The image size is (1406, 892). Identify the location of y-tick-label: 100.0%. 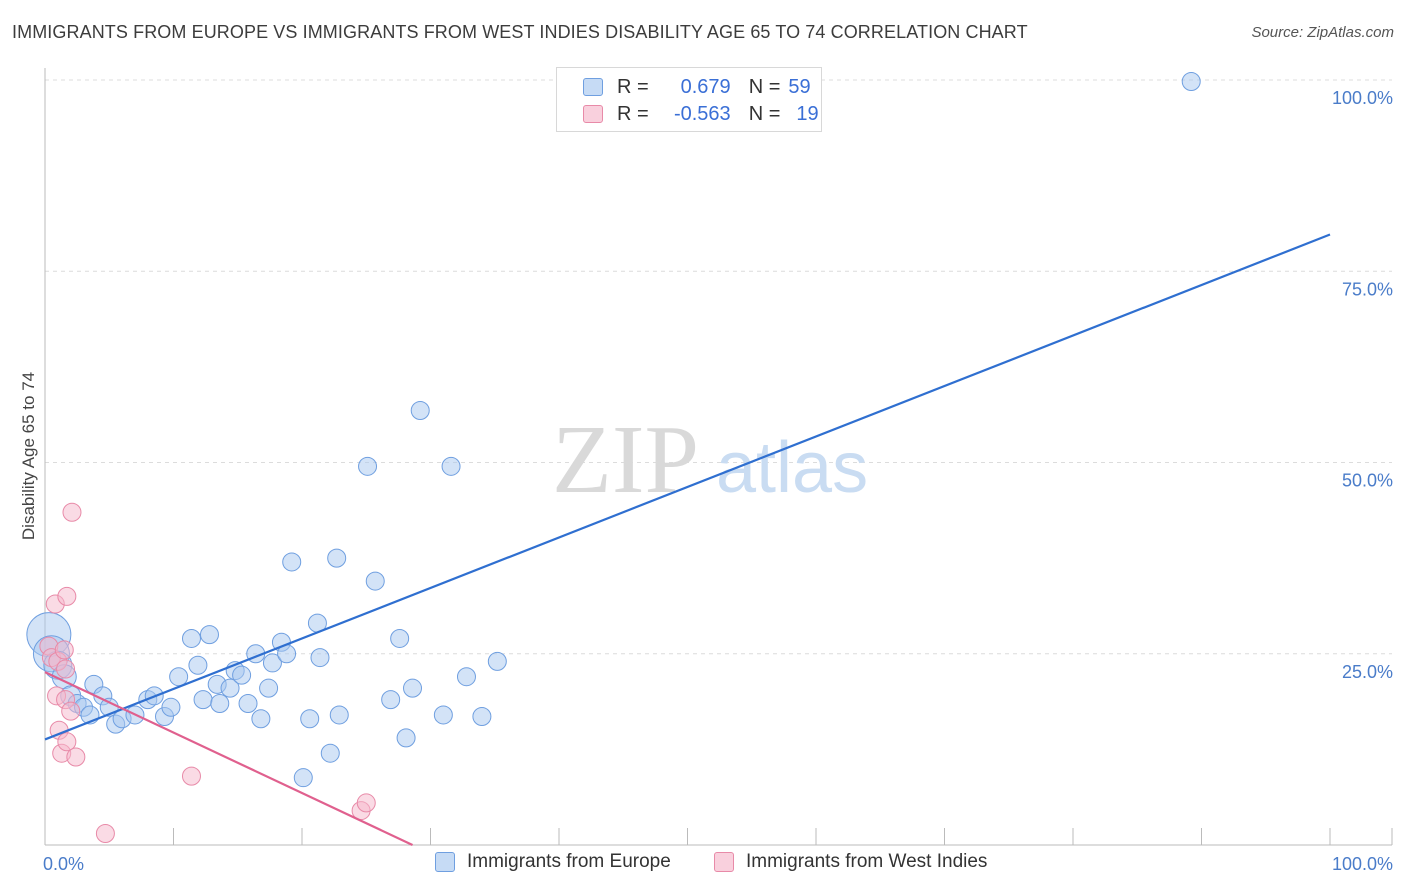
(1362, 98).